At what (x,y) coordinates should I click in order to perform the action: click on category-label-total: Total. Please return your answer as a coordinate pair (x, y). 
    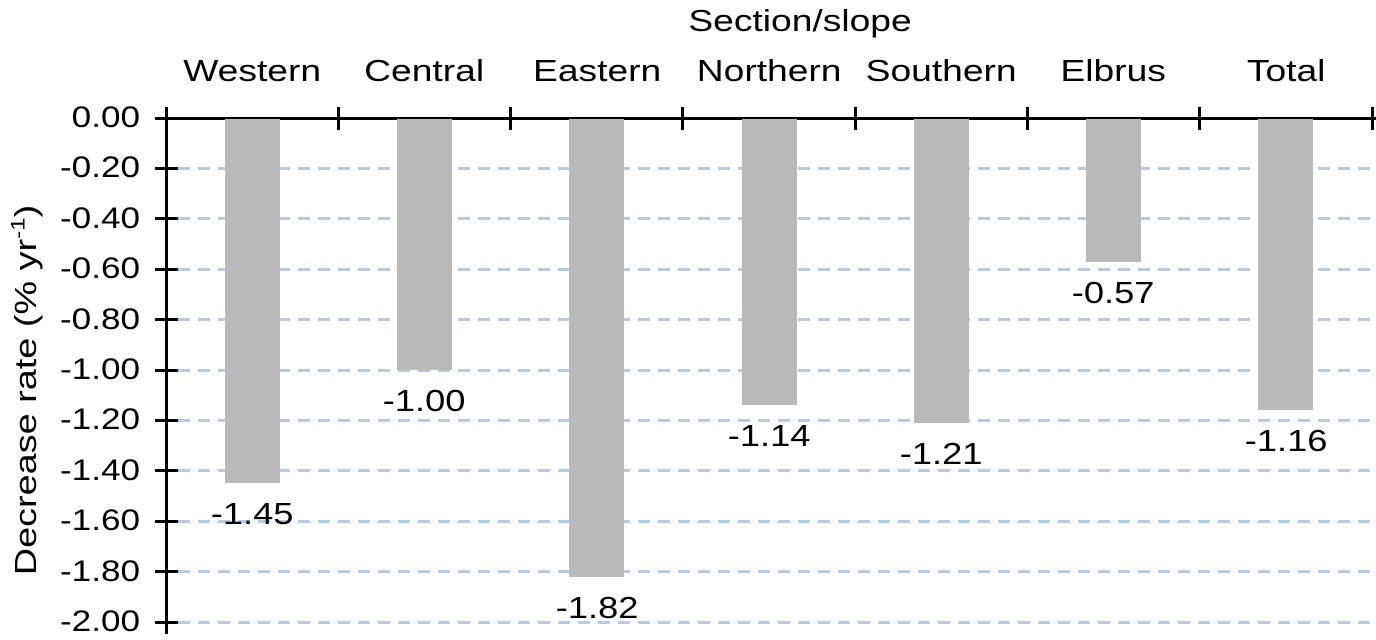
    Looking at the image, I should click on (1286, 70).